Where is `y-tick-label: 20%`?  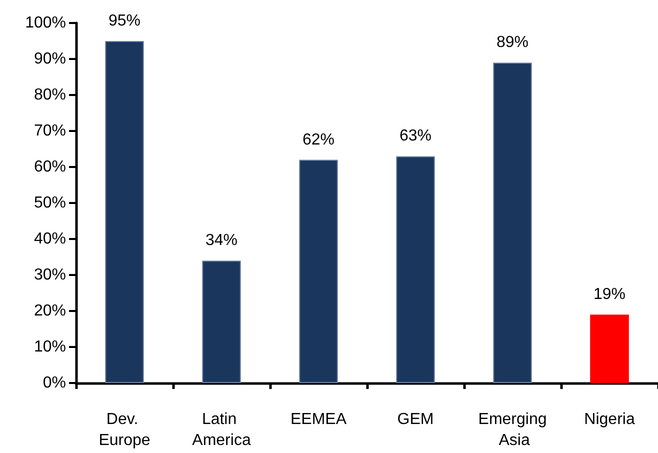 y-tick-label: 20% is located at coordinates (50, 311).